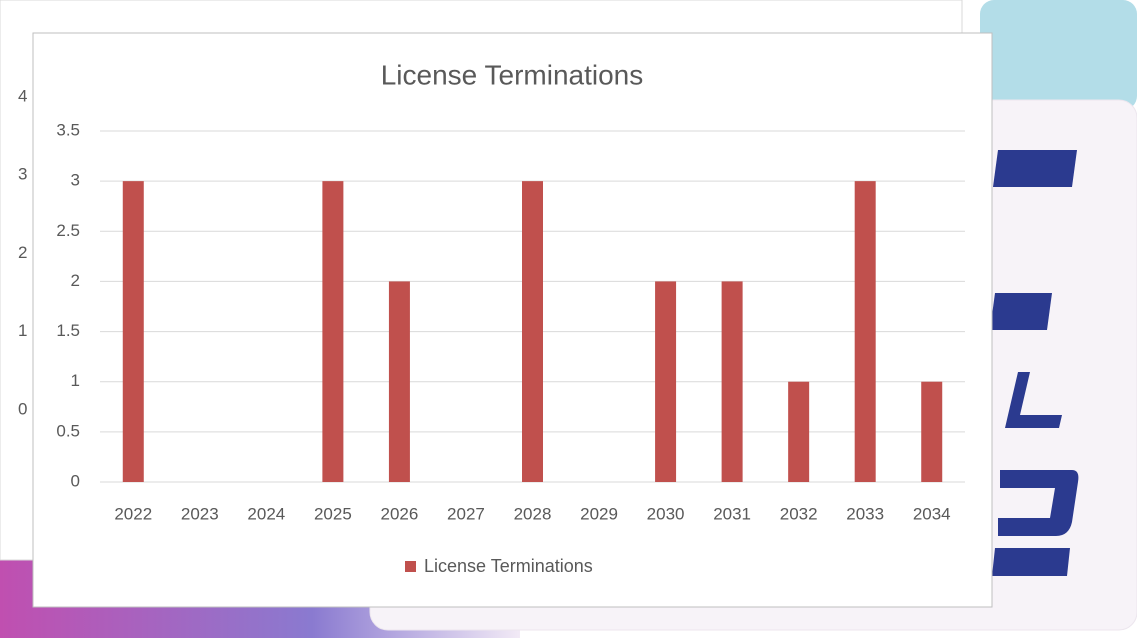 This screenshot has height=638, width=1137. What do you see at coordinates (1058, 55) in the screenshot?
I see `decor-blue` at bounding box center [1058, 55].